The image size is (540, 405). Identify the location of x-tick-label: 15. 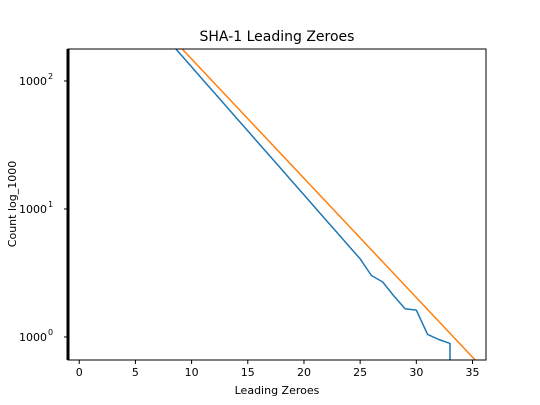
(248, 372).